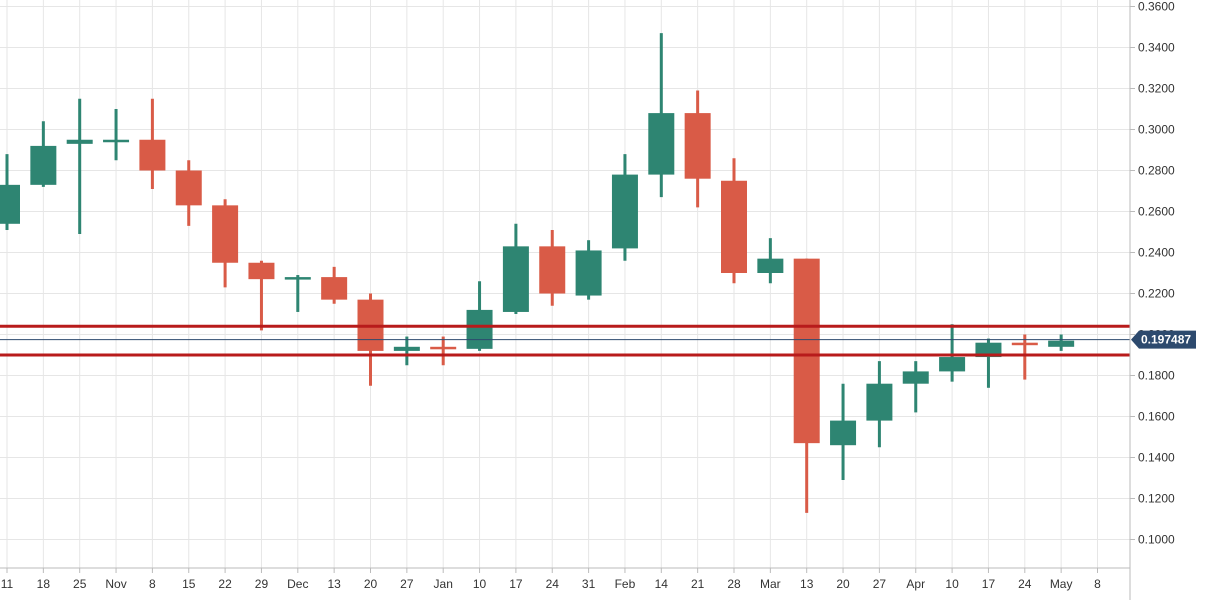  I want to click on x-tick-label: Apr, so click(915, 584).